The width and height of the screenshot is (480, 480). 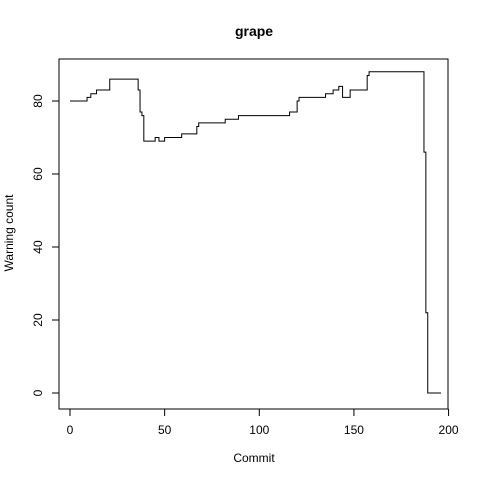 I want to click on y-tick-label: 20, so click(x=38, y=320).